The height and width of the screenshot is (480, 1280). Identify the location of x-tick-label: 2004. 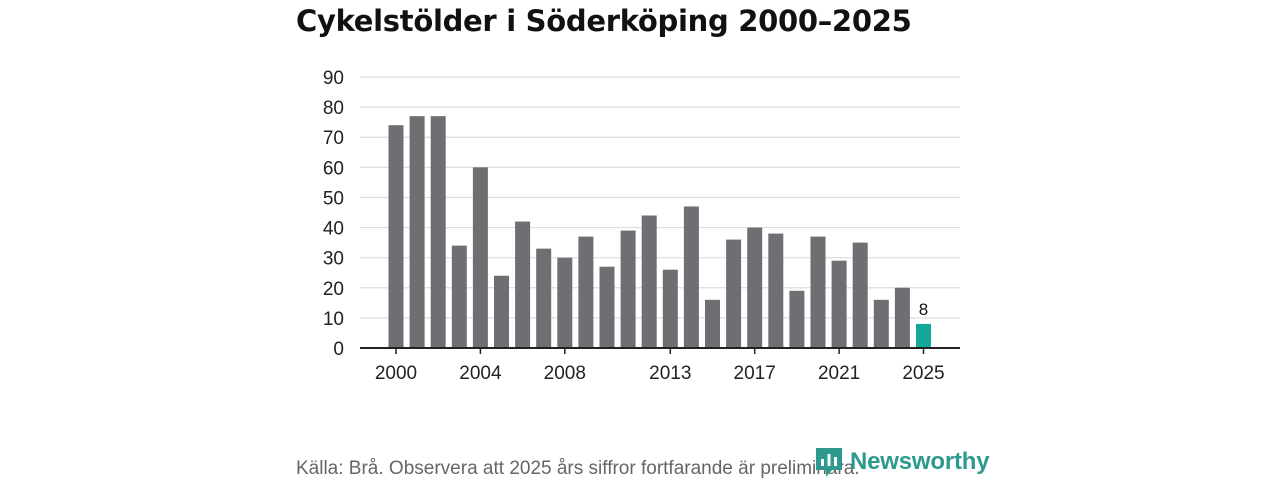
(480, 373).